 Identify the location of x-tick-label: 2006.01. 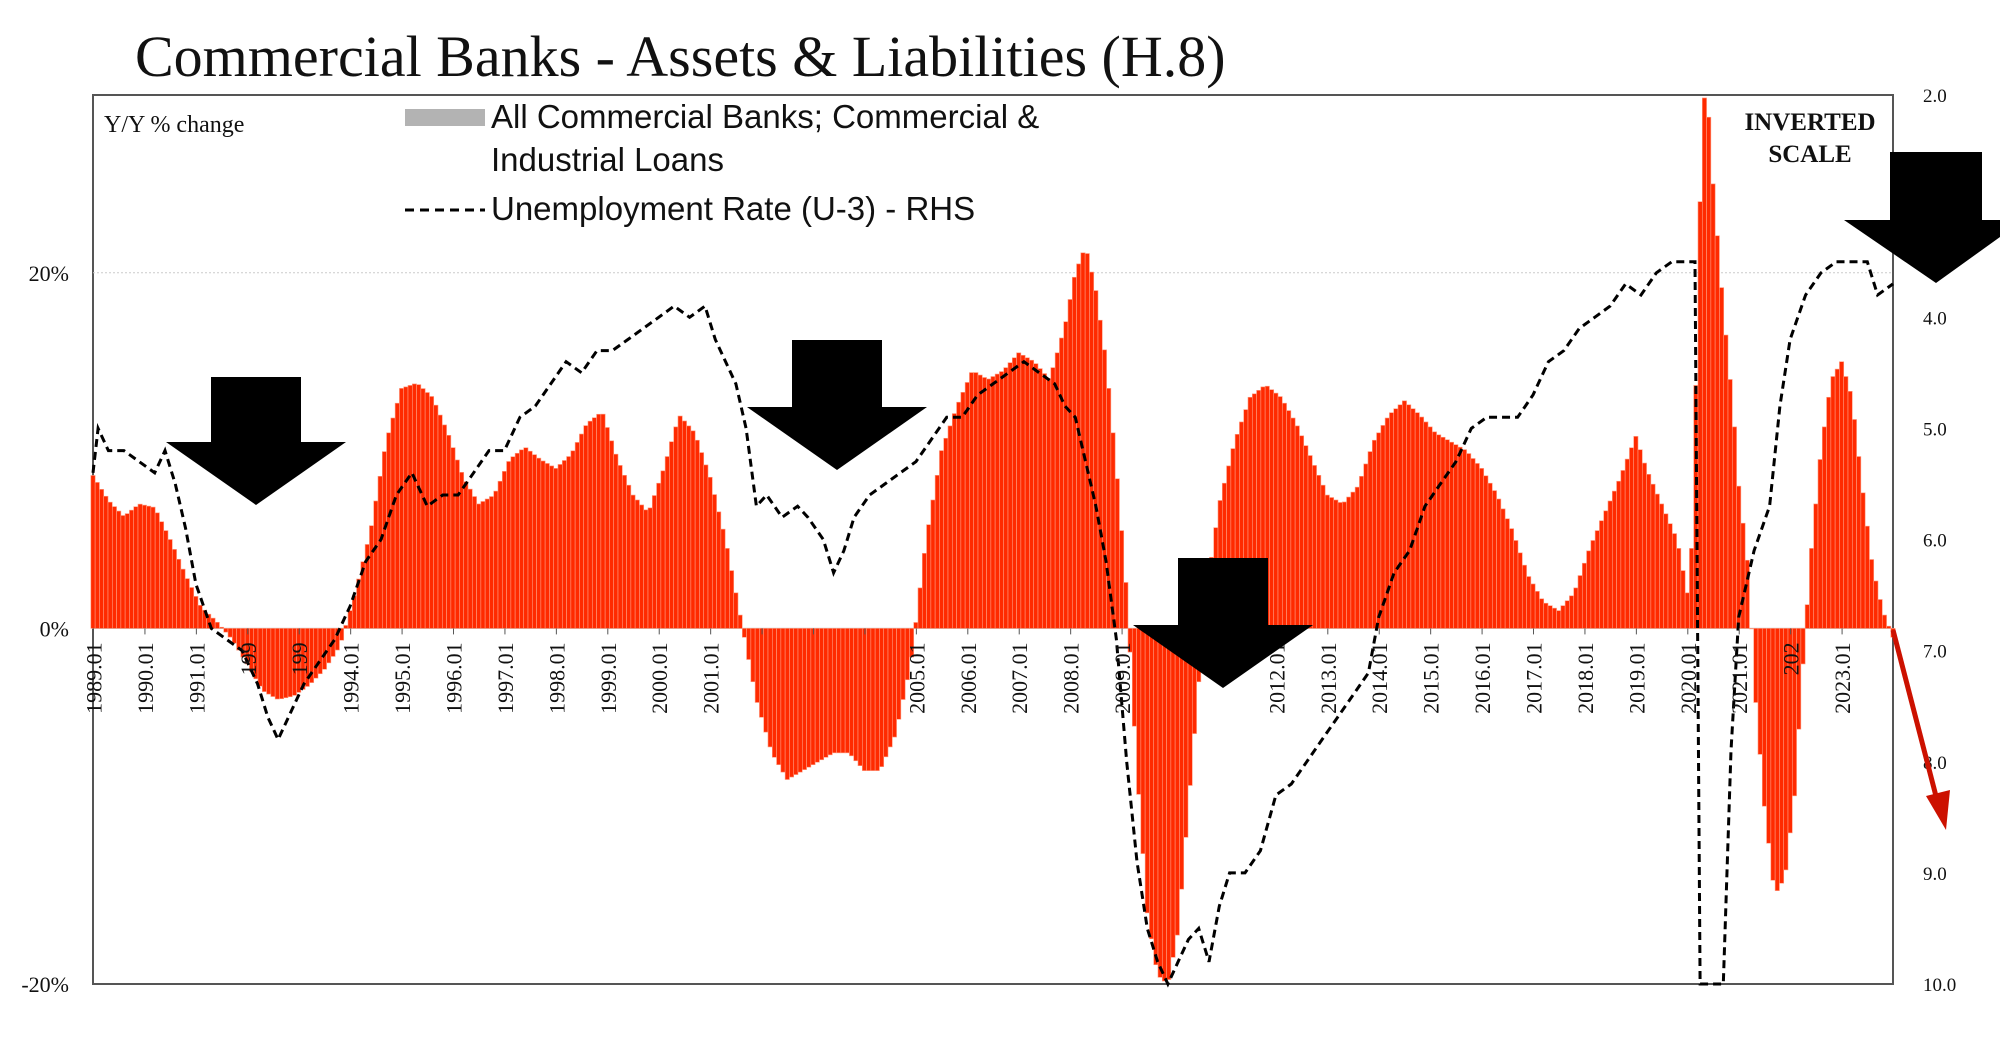
(968, 678).